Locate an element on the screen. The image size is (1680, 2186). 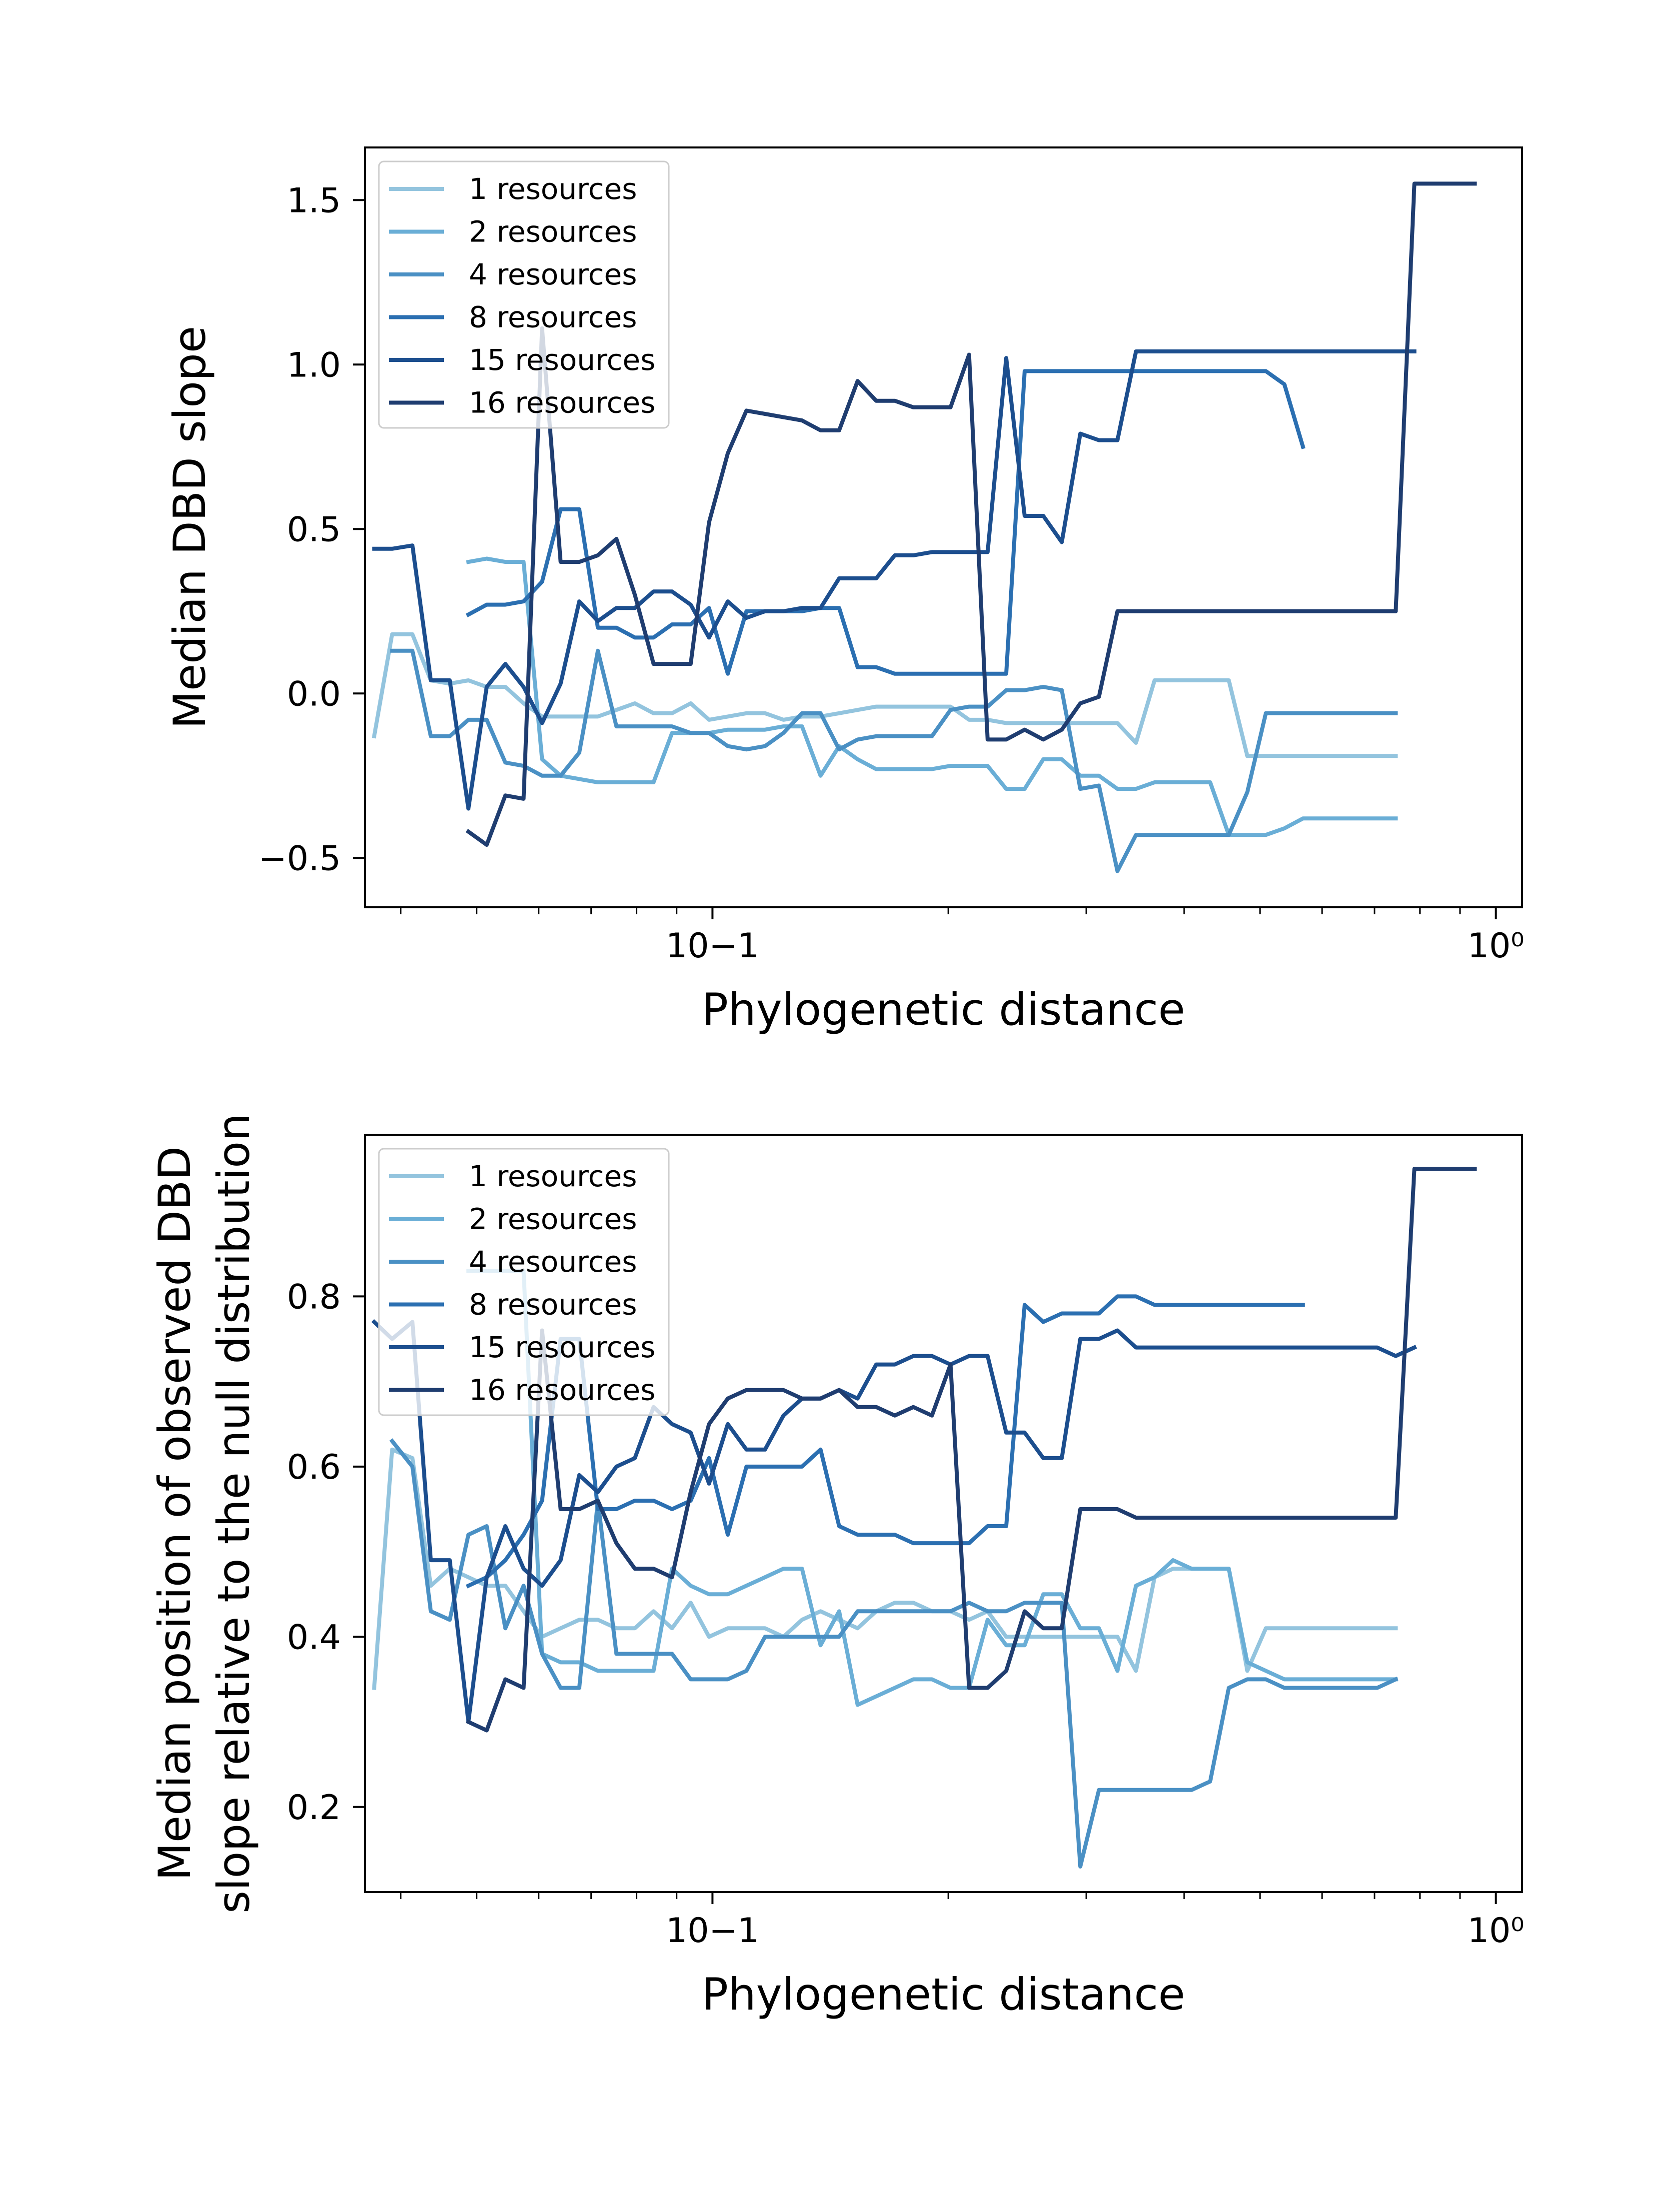
y-tick-label: 0.2 is located at coordinates (314, 1808).